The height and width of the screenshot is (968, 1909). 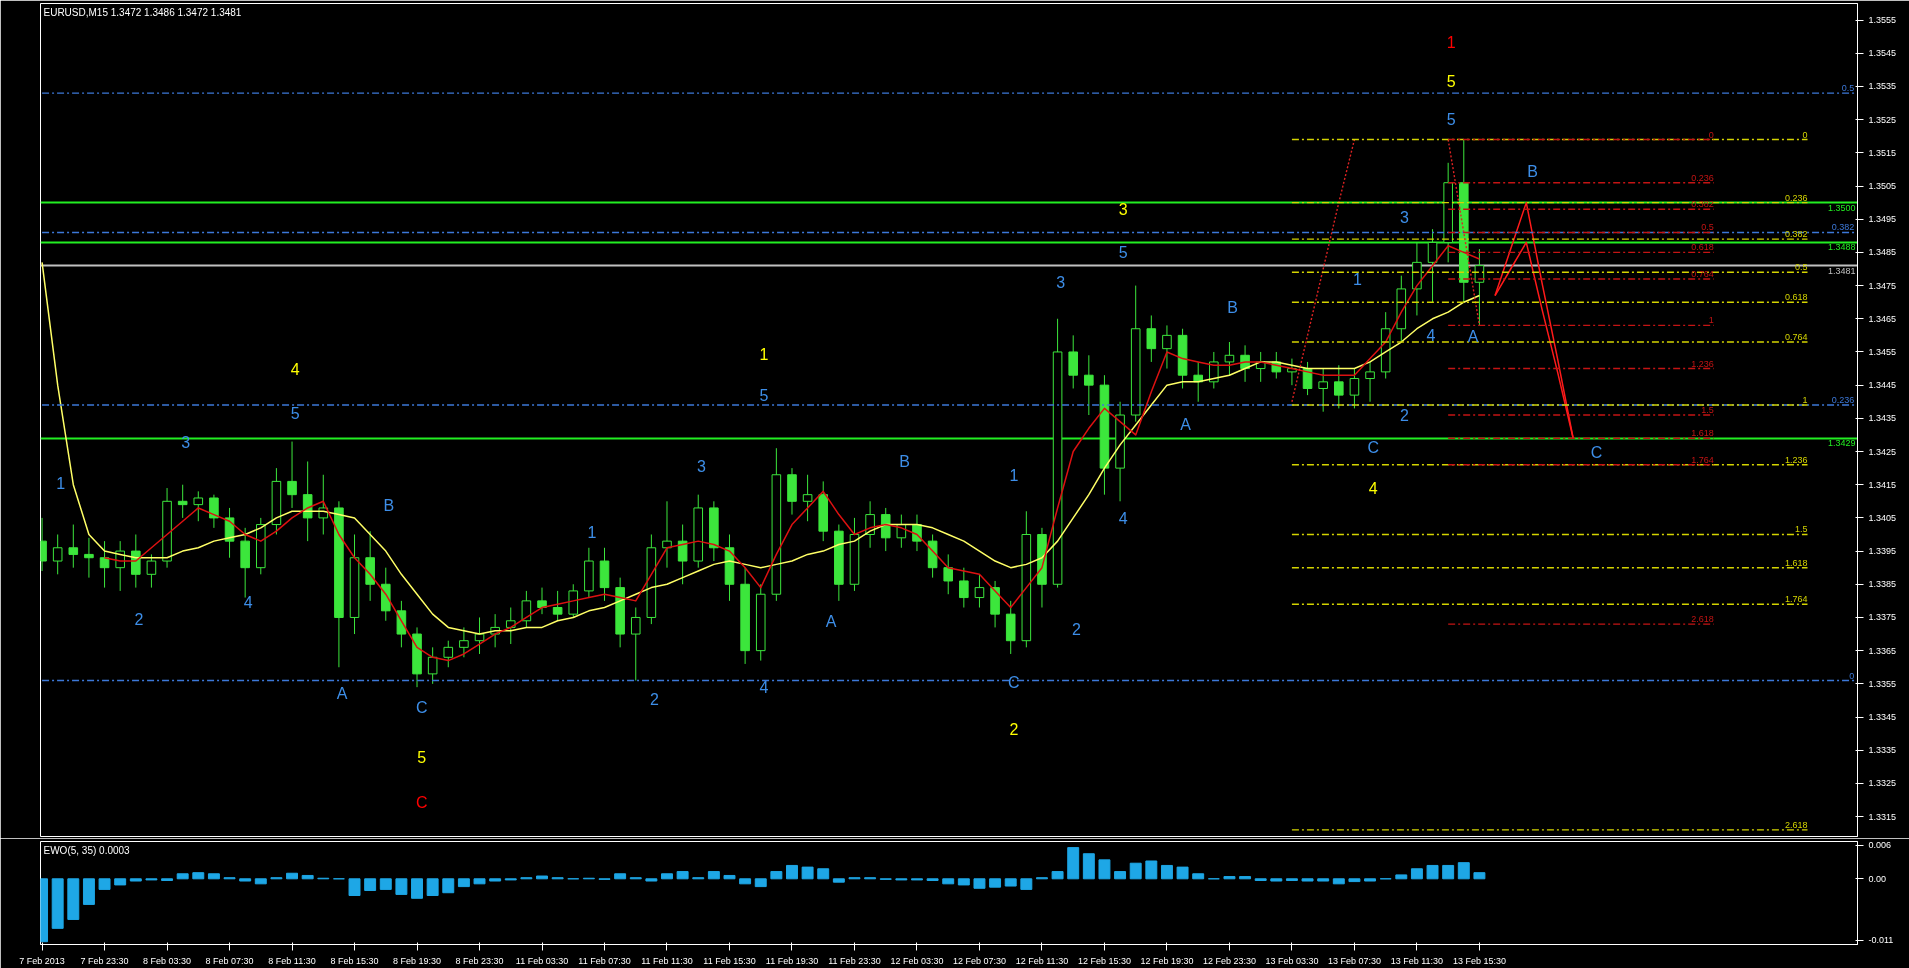 I want to click on y-tick-label: 1.3515, so click(x=1882, y=152).